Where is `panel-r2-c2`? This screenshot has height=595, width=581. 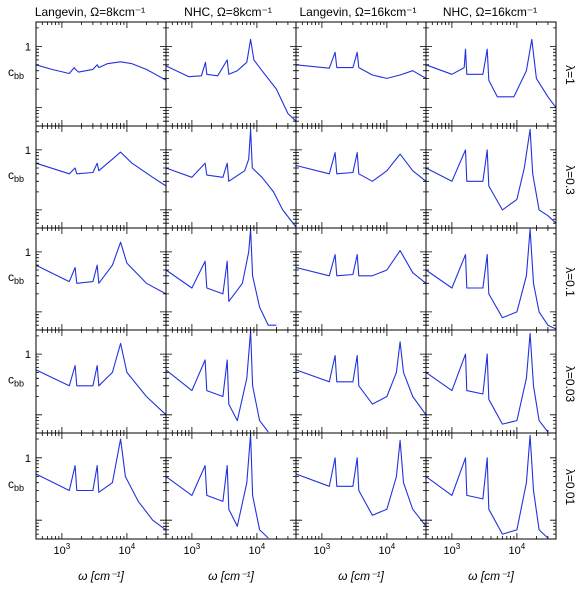 panel-r2-c2 is located at coordinates (361, 279).